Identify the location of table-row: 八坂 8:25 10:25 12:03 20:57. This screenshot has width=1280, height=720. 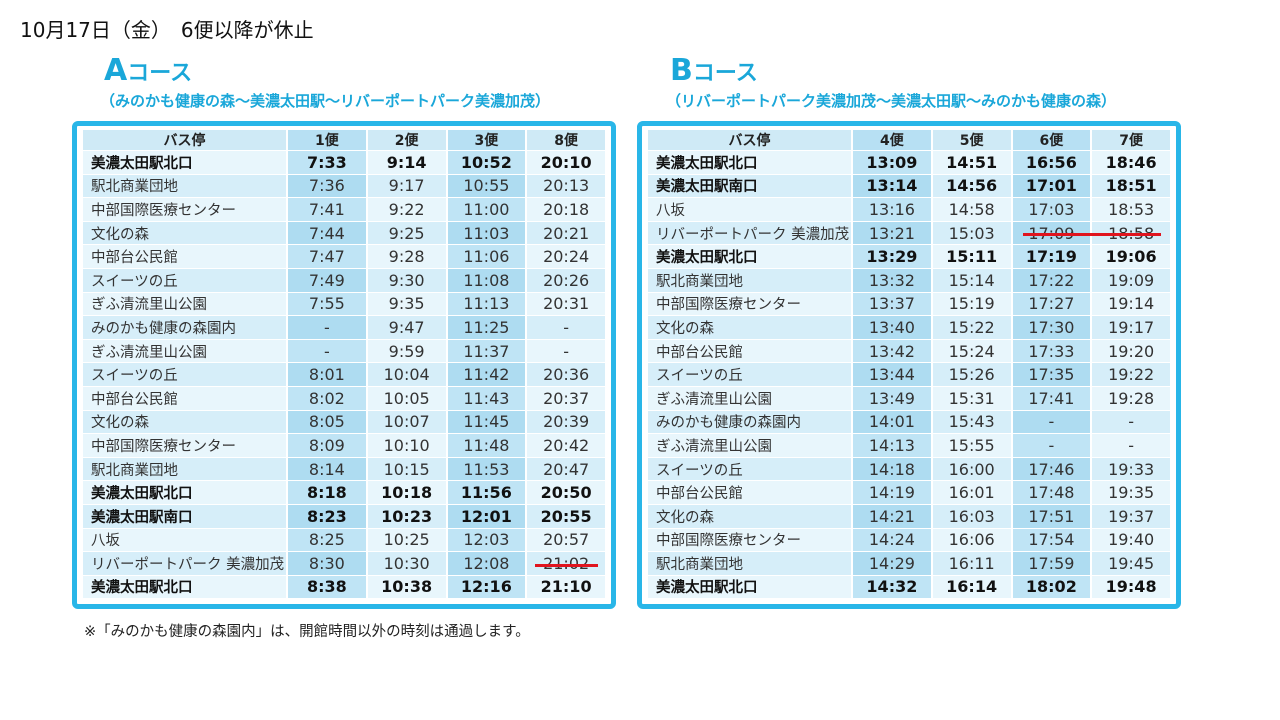
(344, 540).